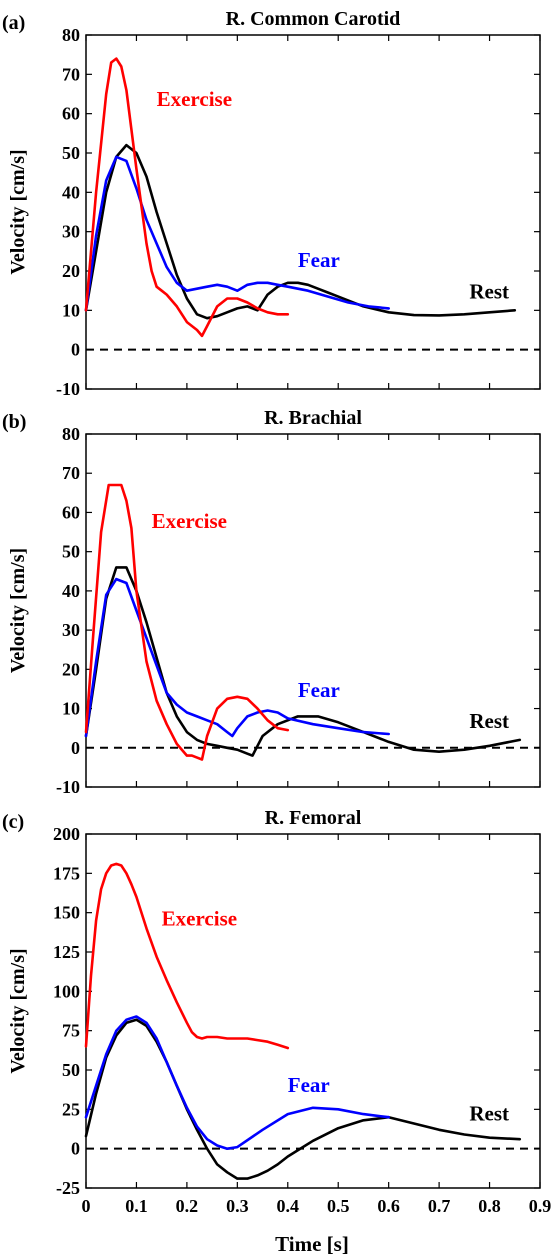  I want to click on y-tick-label: 100, so click(66, 991).